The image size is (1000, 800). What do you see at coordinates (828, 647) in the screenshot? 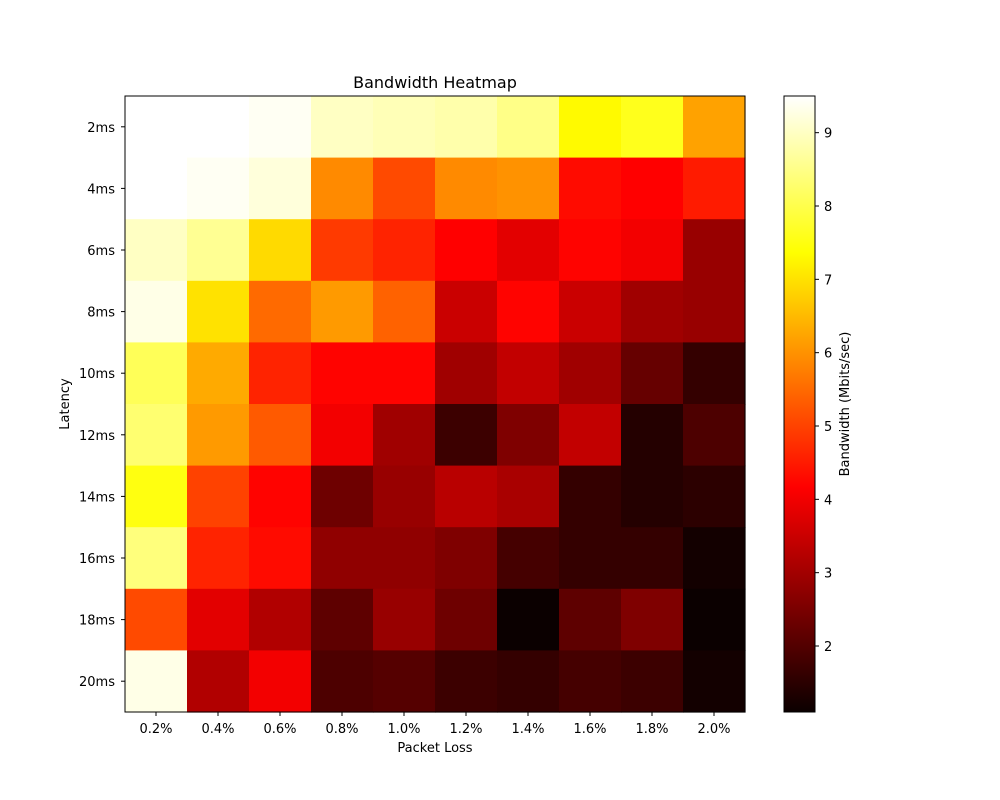
I see `colorbar-tick-label: 2` at bounding box center [828, 647].